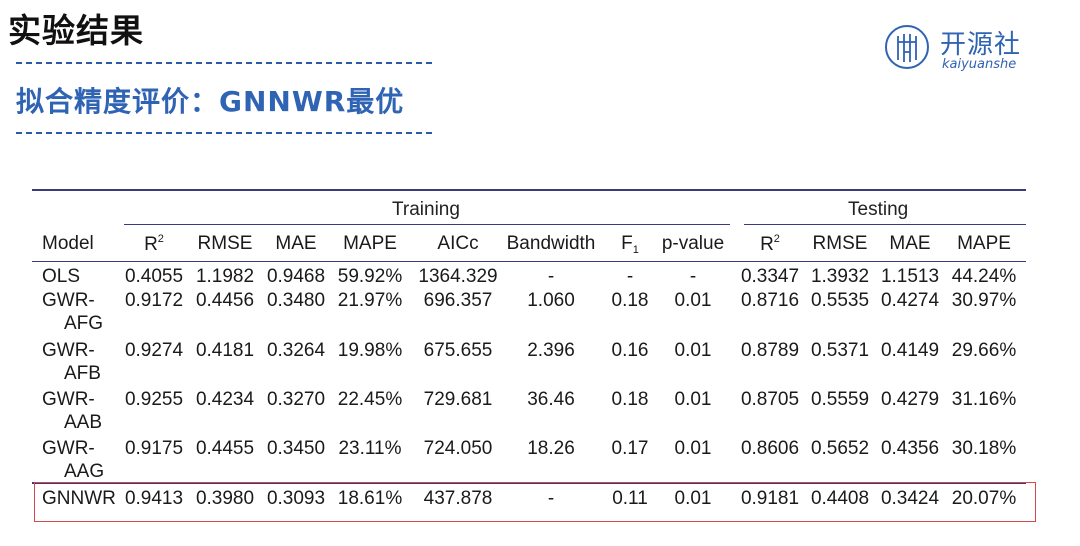  I want to click on cell-r2: 0.4055, so click(154, 276).